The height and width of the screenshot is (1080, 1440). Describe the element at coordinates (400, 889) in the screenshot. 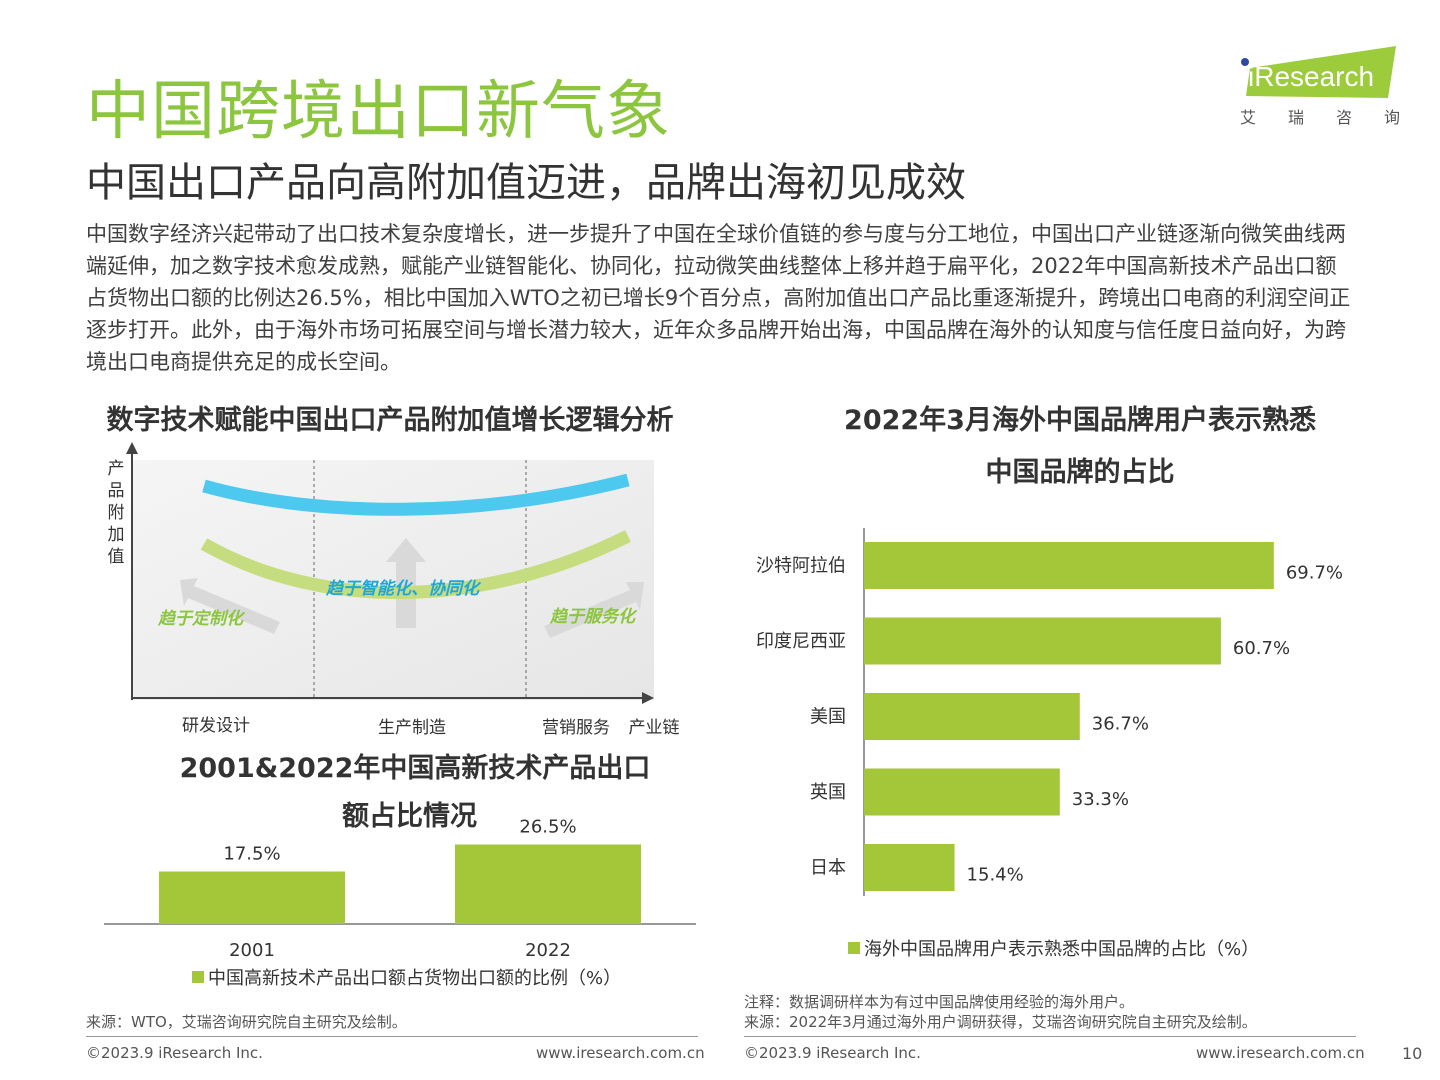

I see `hightech-bar-chart: 17.5% 2001 26.5% 2022` at that location.